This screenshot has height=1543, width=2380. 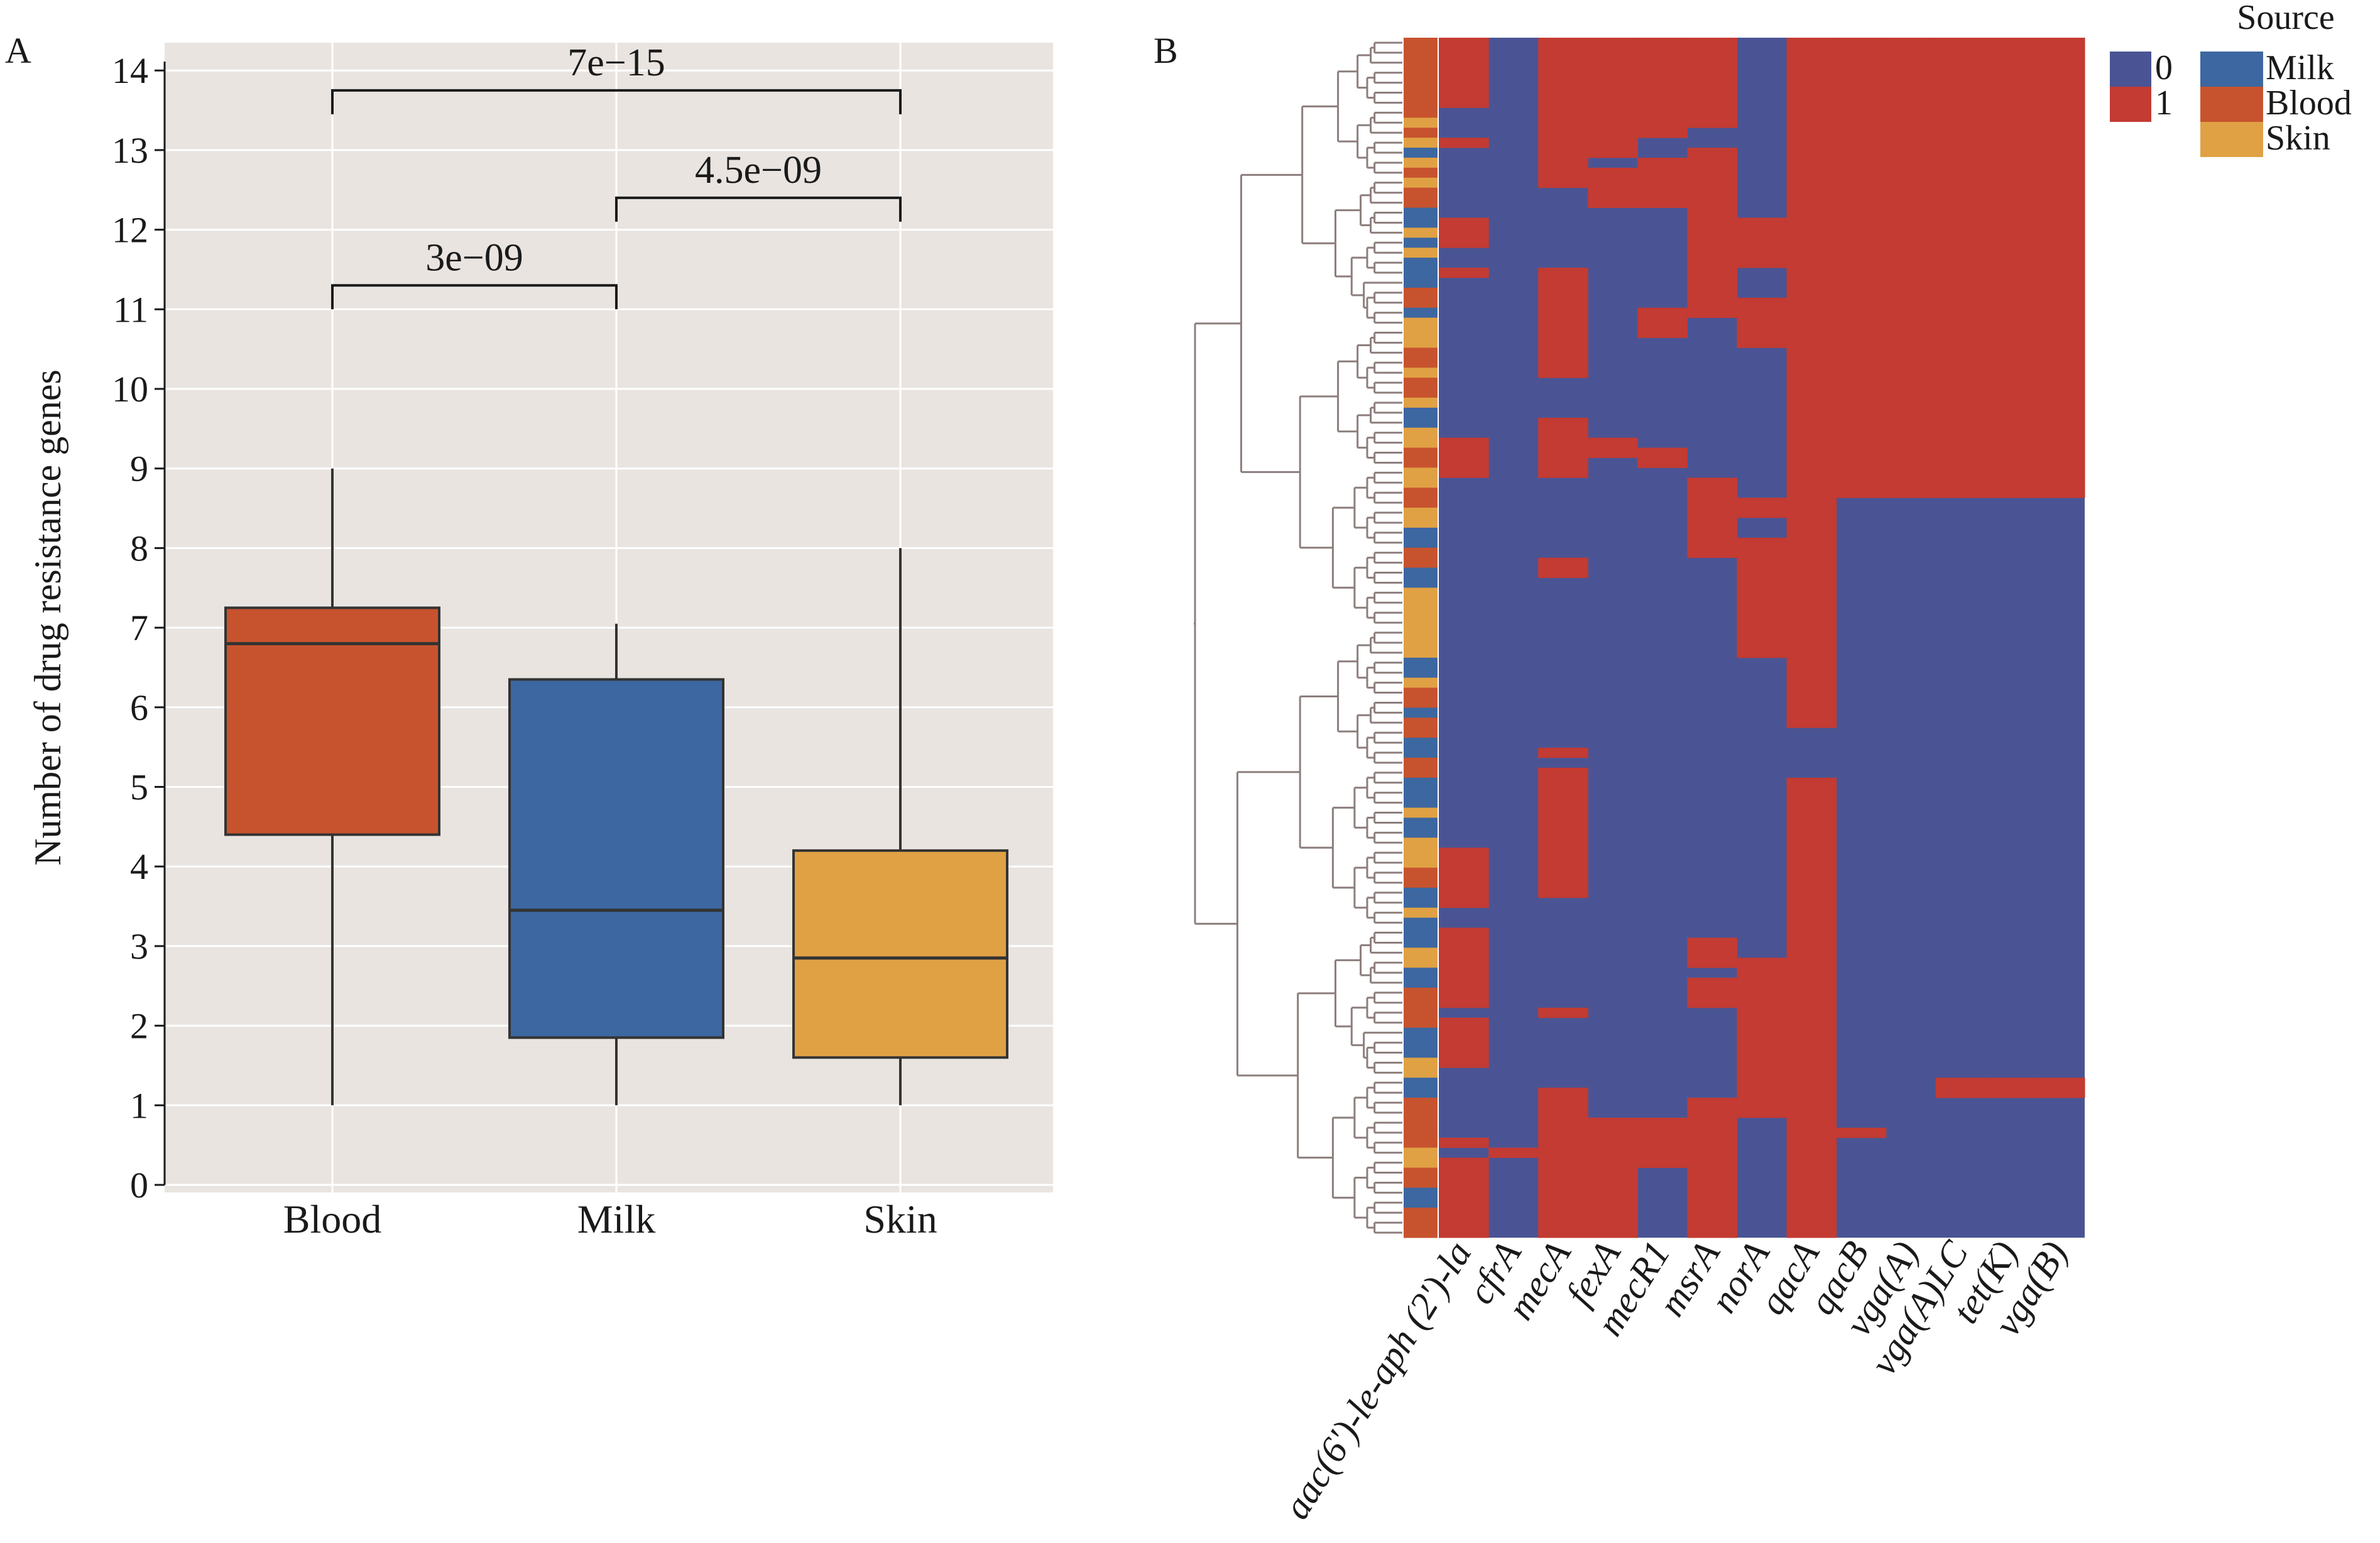 I want to click on bracket-blood-milk: 3e−09, so click(x=474, y=273).